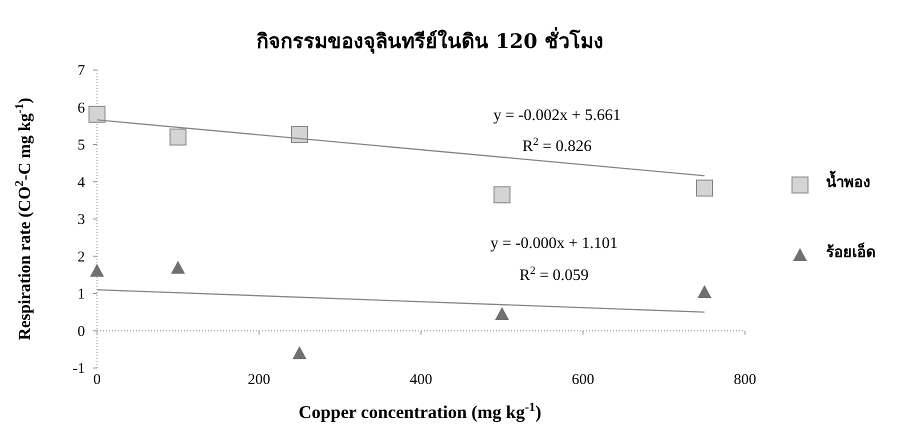 The height and width of the screenshot is (430, 898). Describe the element at coordinates (259, 380) in the screenshot. I see `x-tick-label: 200` at that location.